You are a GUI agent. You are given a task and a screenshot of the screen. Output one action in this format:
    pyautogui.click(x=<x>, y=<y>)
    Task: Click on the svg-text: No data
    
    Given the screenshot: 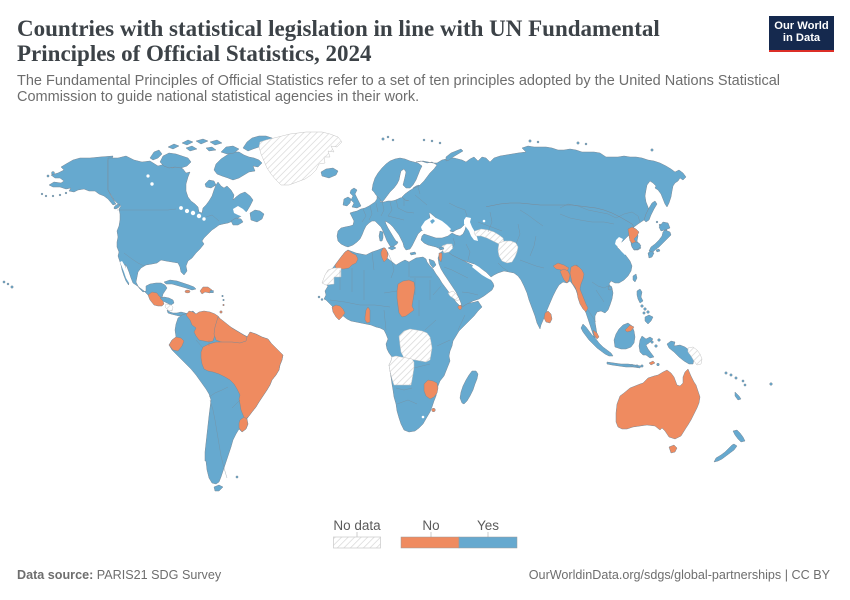 What is the action you would take?
    pyautogui.click(x=357, y=525)
    